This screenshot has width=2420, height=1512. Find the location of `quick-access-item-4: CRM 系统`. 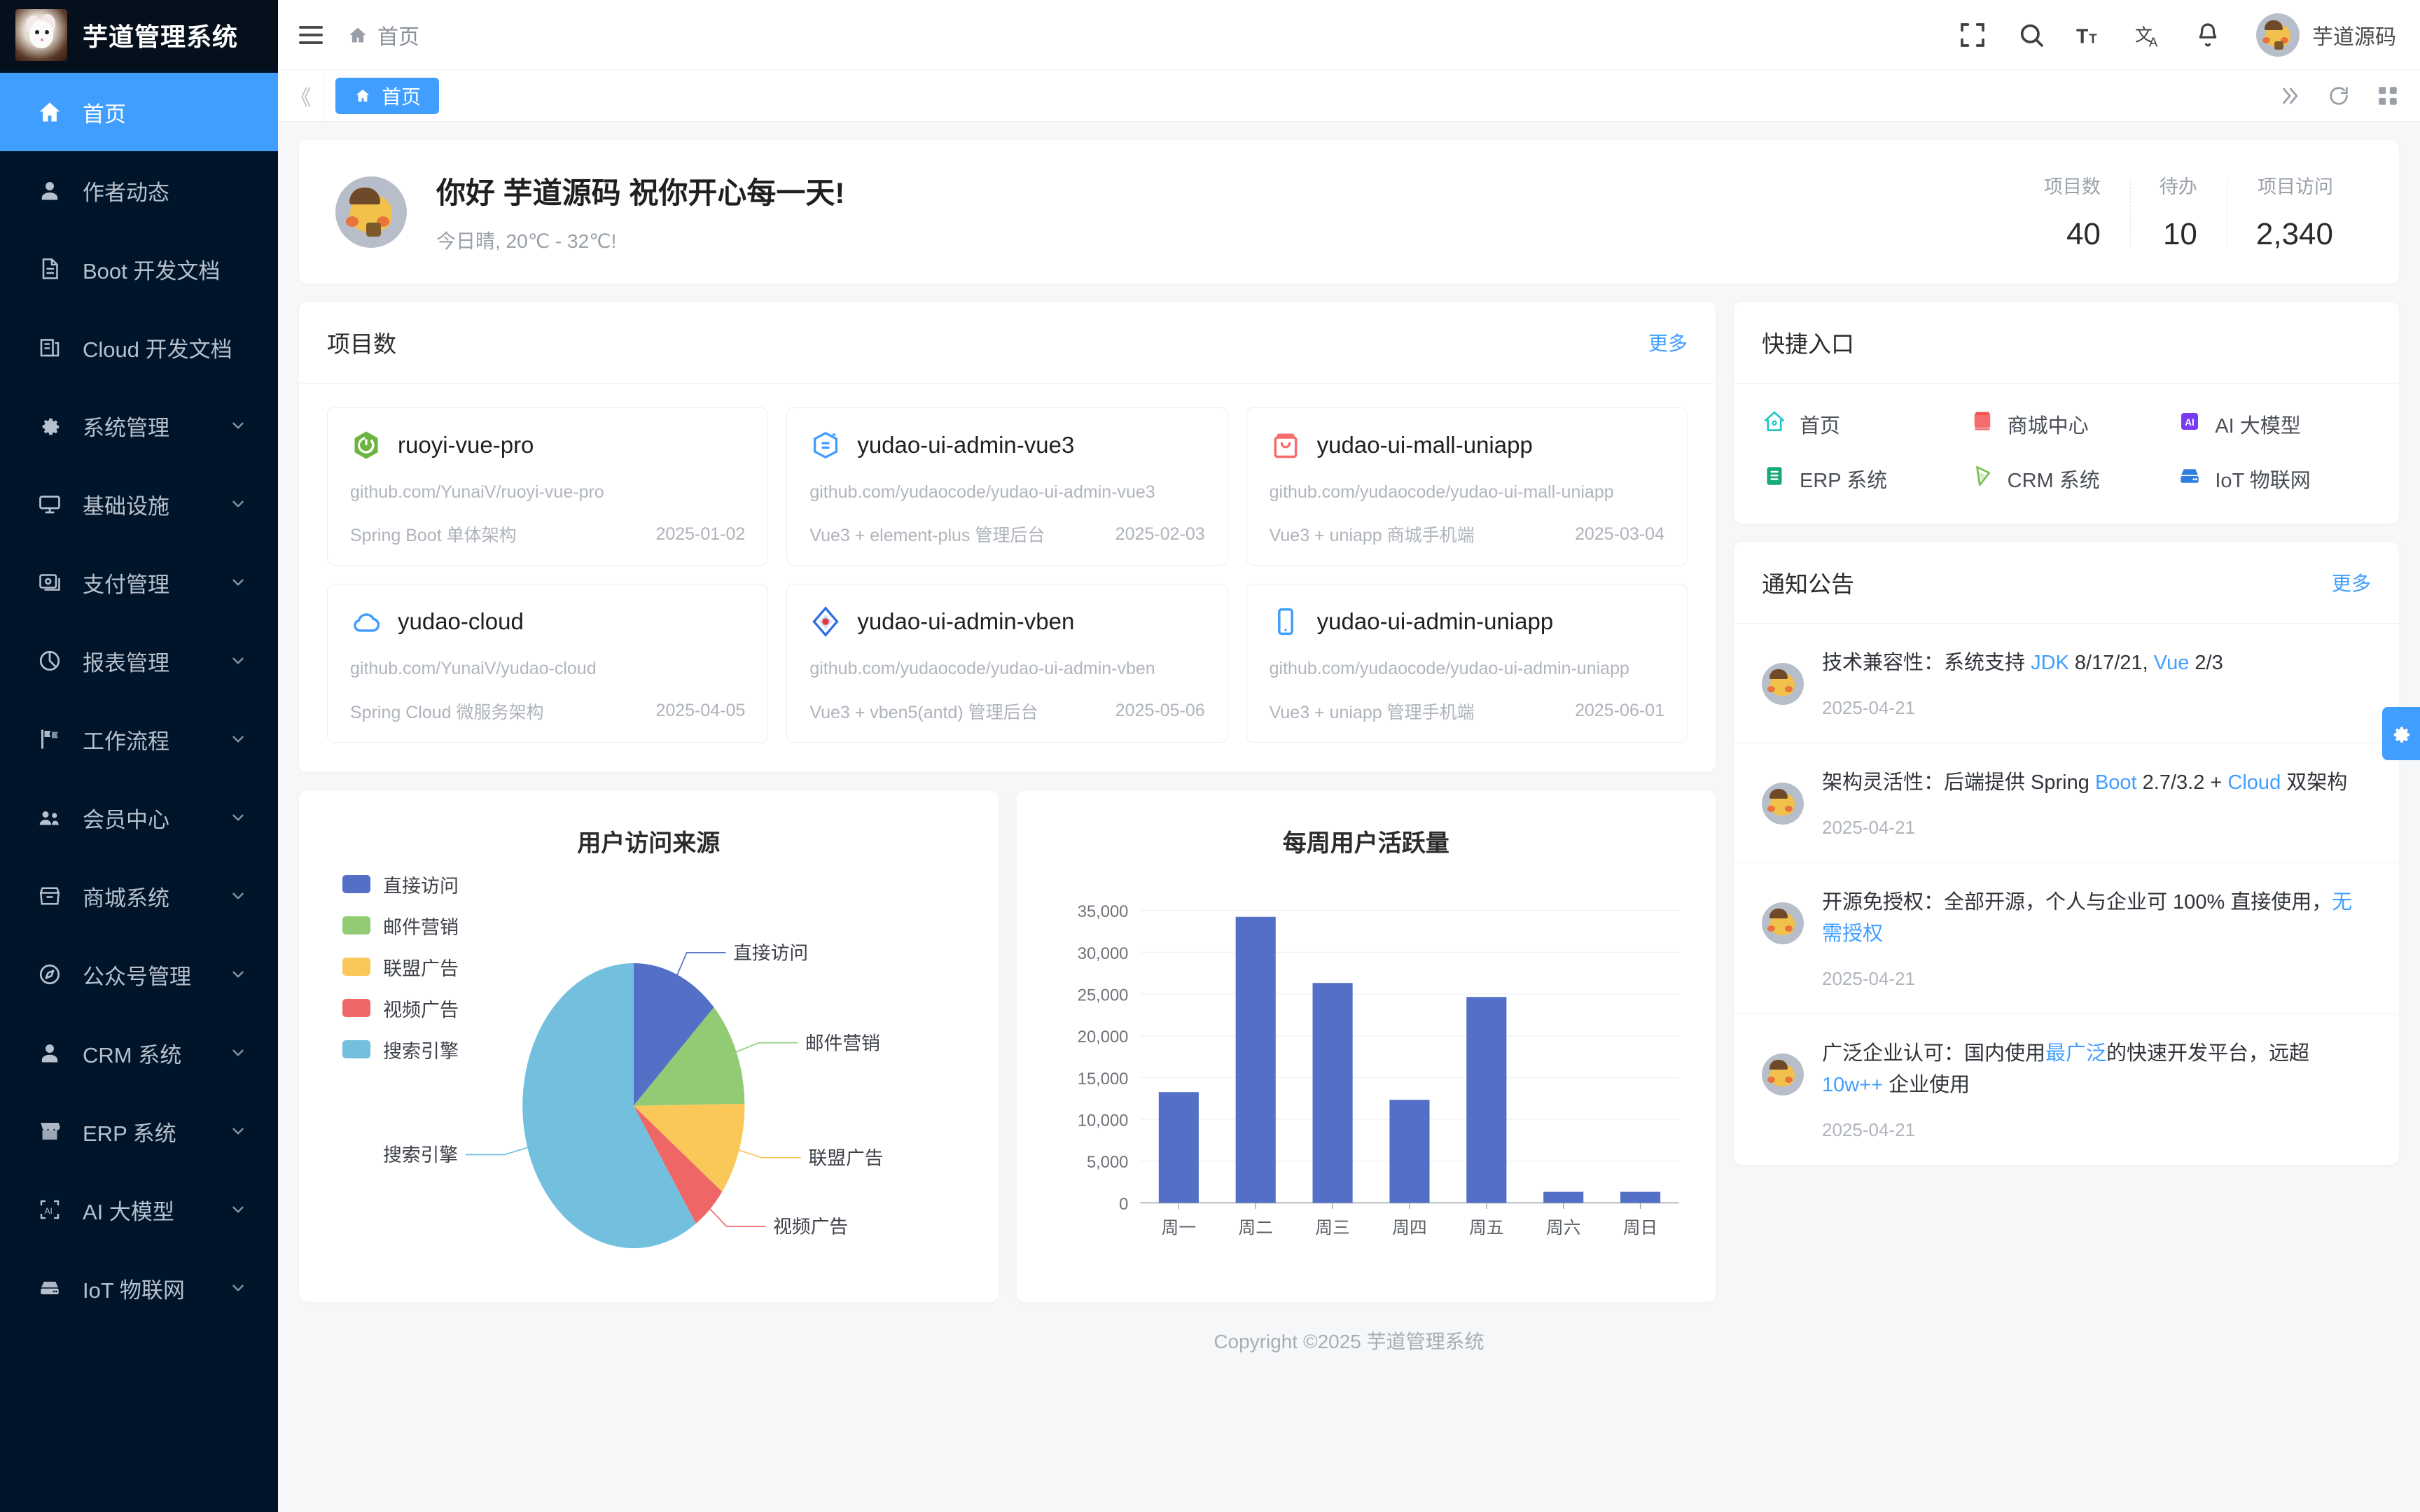

quick-access-item-4: CRM 系统 is located at coordinates (2067, 478).